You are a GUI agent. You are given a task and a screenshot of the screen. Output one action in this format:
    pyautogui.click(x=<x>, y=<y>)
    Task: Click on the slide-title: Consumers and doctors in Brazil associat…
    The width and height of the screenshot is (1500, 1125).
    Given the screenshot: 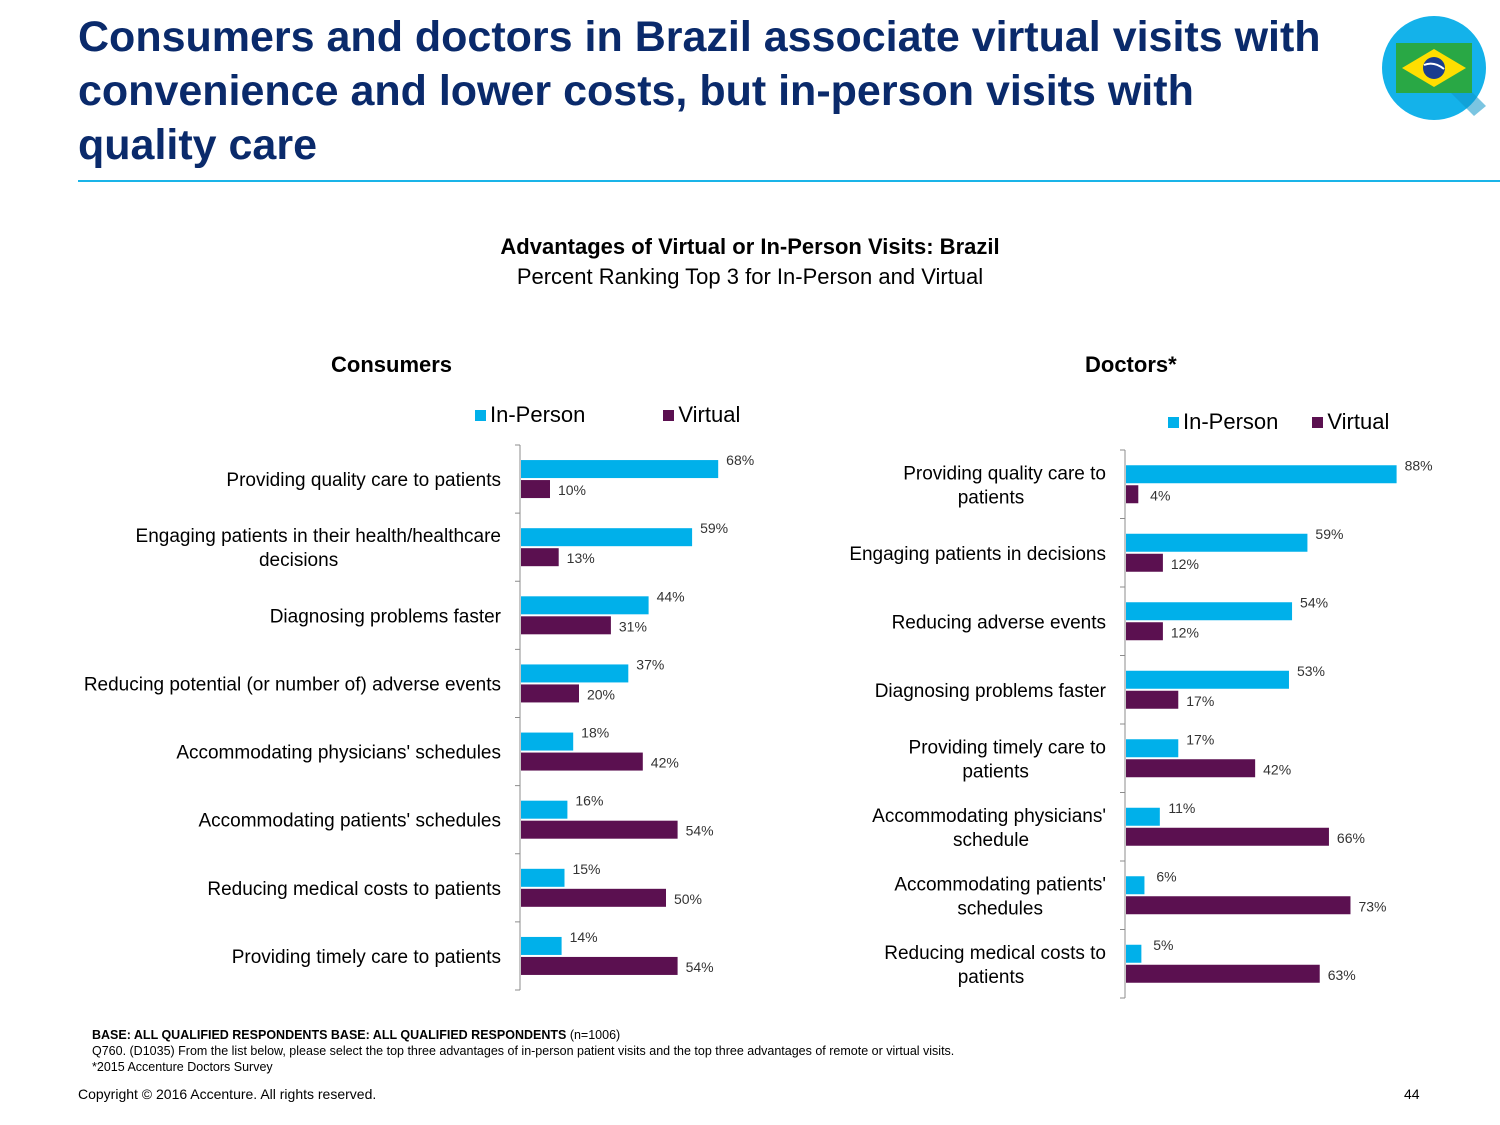 What is the action you would take?
    pyautogui.click(x=699, y=91)
    